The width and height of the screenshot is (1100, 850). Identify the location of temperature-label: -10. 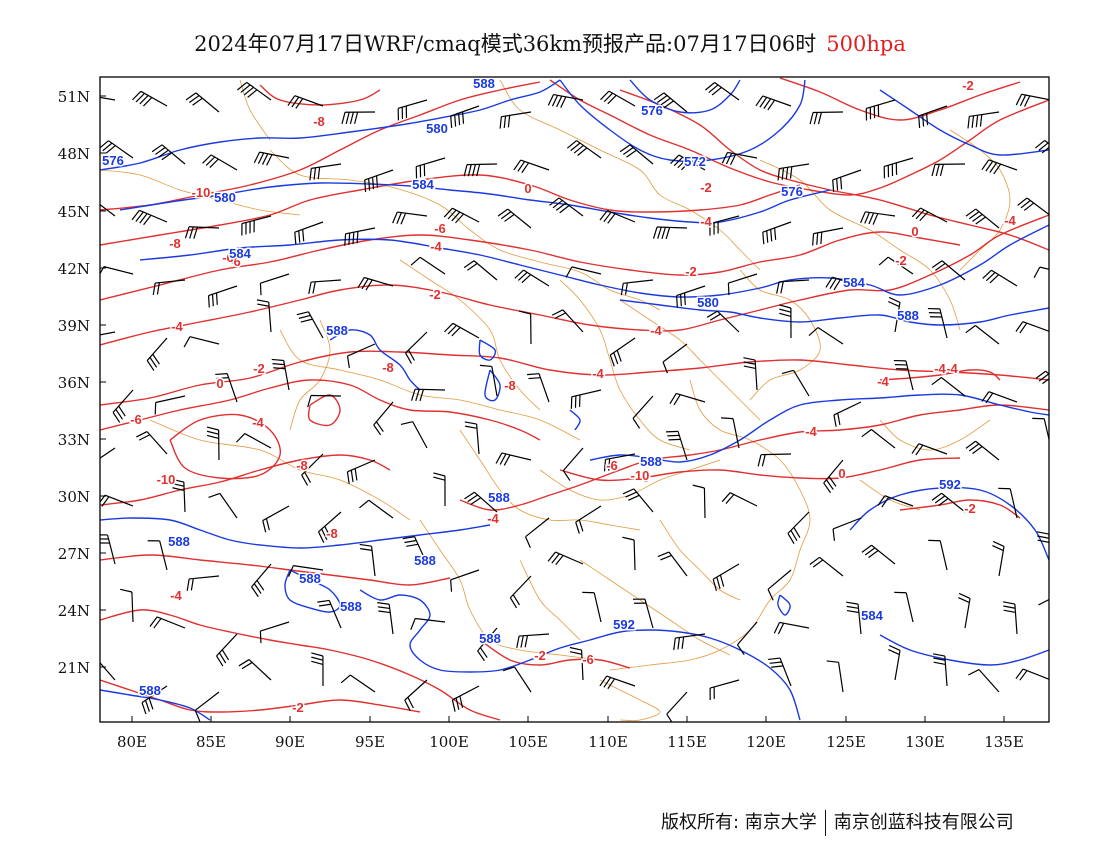
(166, 479).